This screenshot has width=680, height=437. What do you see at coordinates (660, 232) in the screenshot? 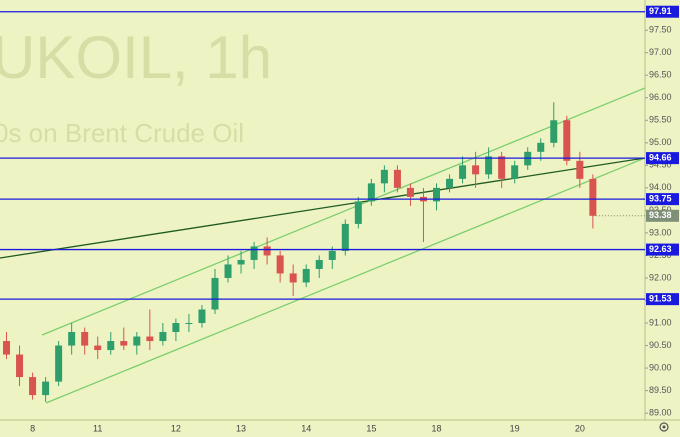
I see `y-tick-label: 93.00` at bounding box center [660, 232].